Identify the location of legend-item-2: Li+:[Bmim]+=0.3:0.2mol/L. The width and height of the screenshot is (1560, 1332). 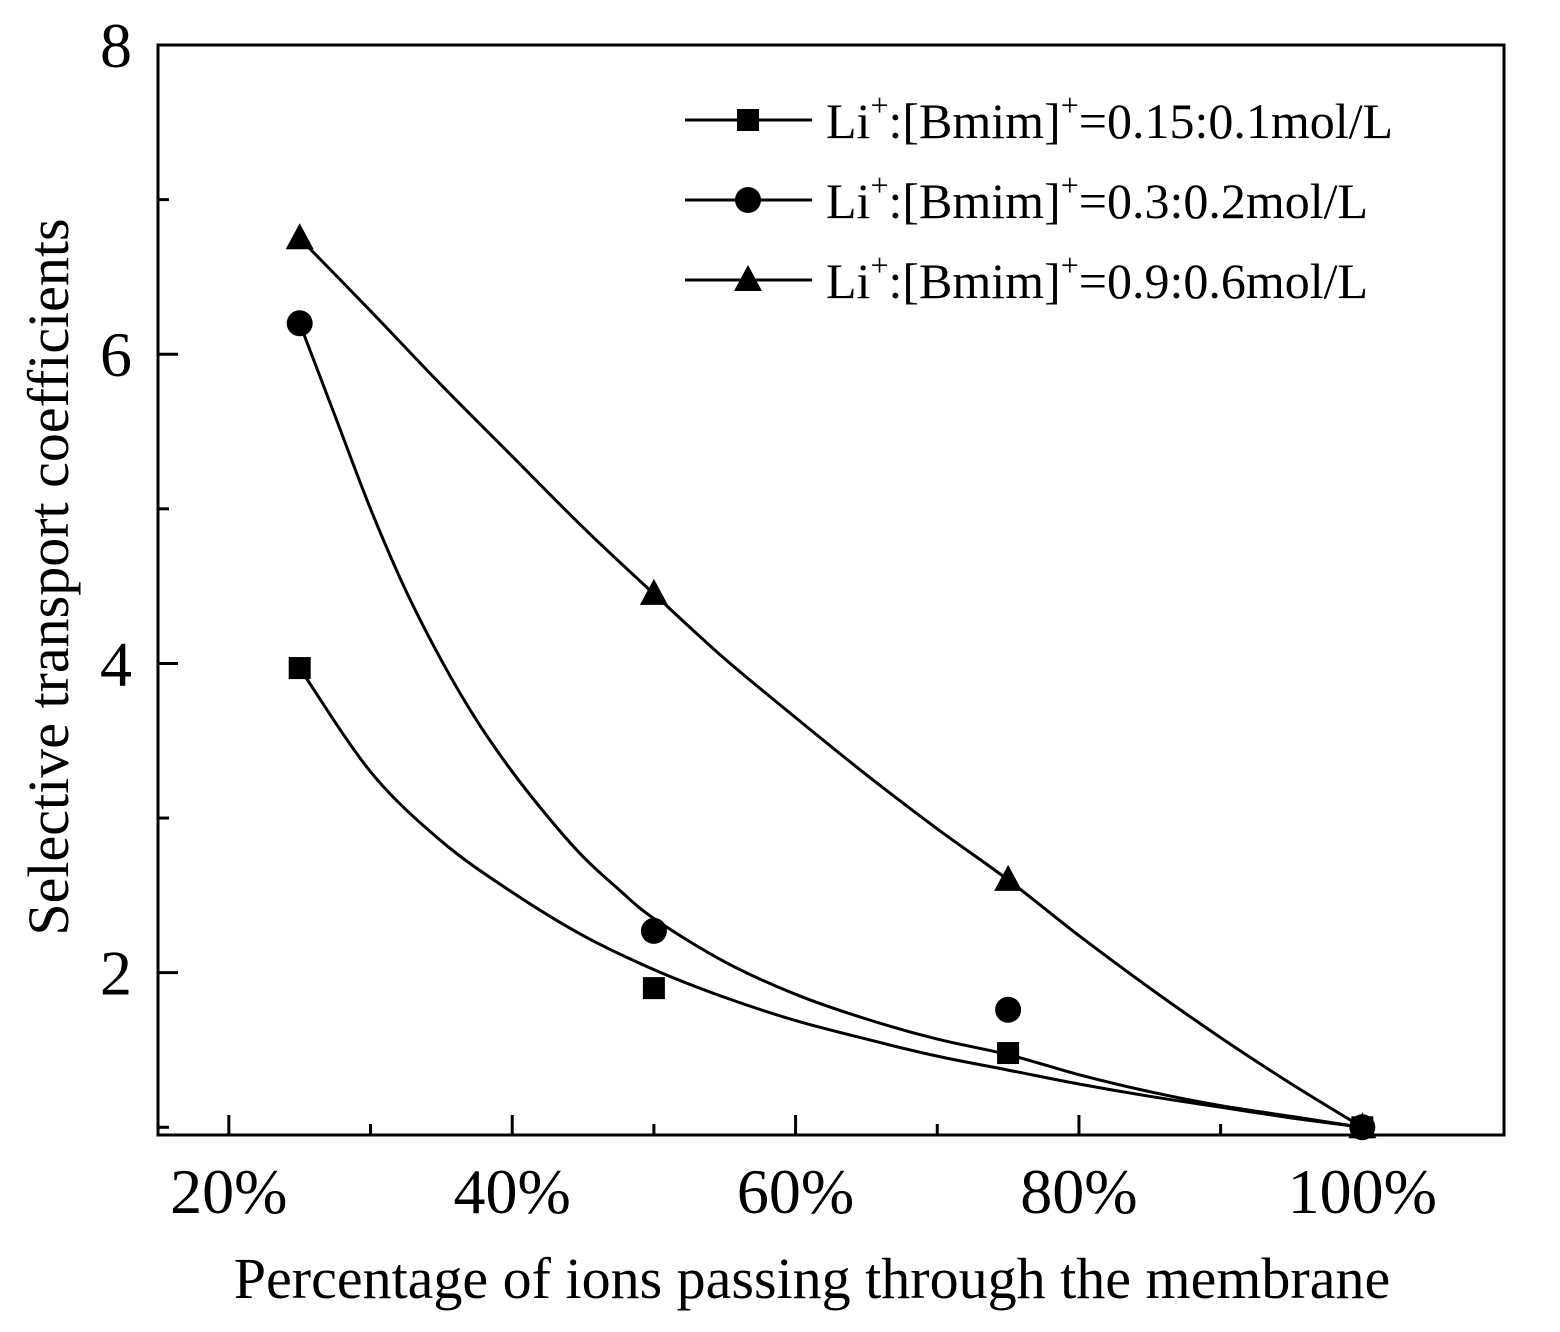
(1026, 198).